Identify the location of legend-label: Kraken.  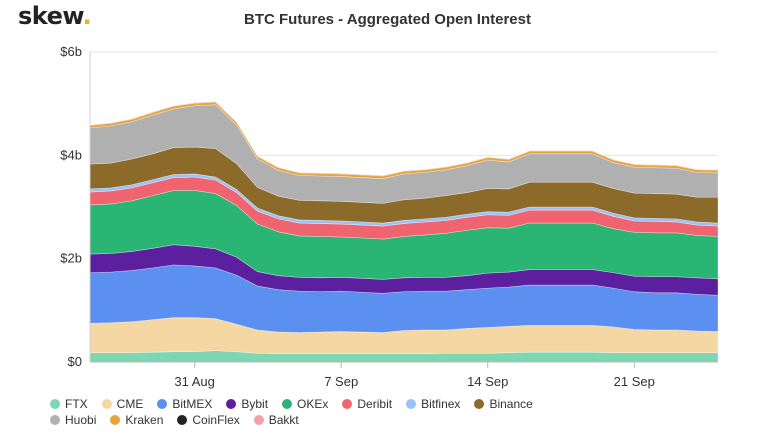
(144, 420).